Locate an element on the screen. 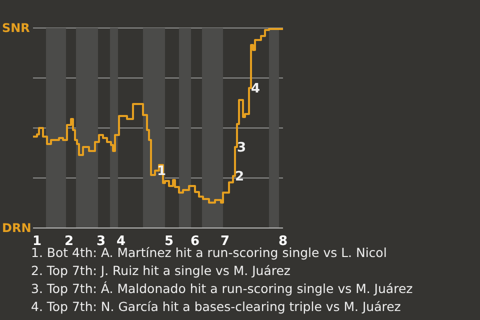 Image resolution: width=480 pixels, height=320 pixels. annotation: 4 is located at coordinates (255, 89).